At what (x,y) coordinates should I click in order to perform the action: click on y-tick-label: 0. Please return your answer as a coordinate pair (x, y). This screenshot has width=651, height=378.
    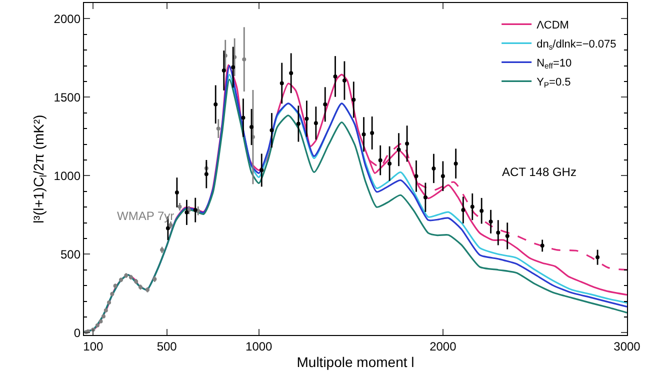
    Looking at the image, I should click on (77, 333).